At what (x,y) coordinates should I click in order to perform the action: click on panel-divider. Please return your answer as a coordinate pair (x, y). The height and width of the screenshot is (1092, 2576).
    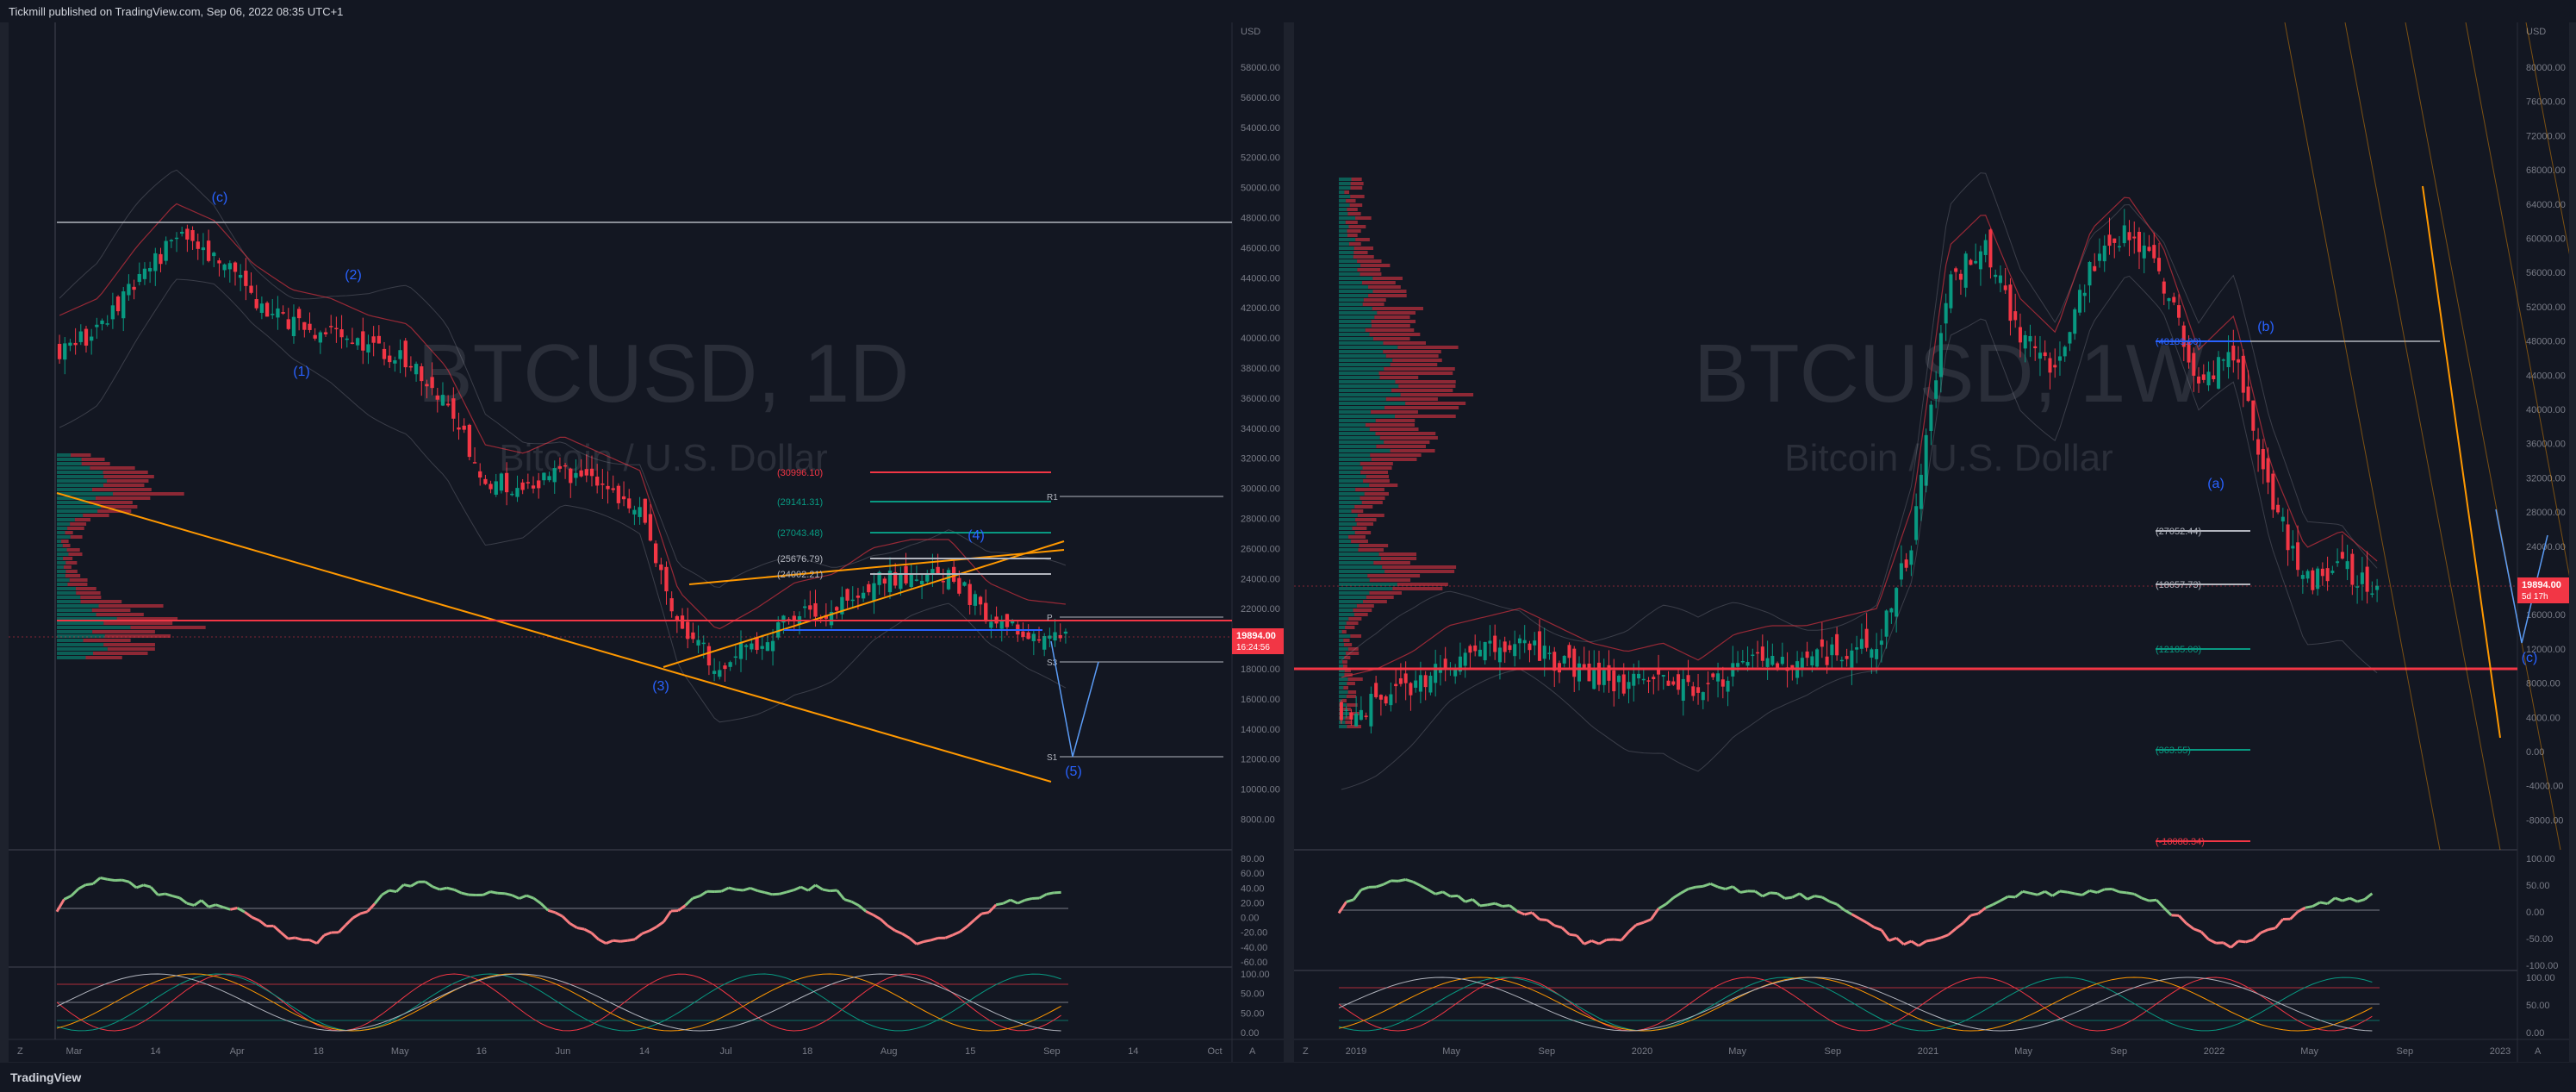
    Looking at the image, I should click on (1289, 542).